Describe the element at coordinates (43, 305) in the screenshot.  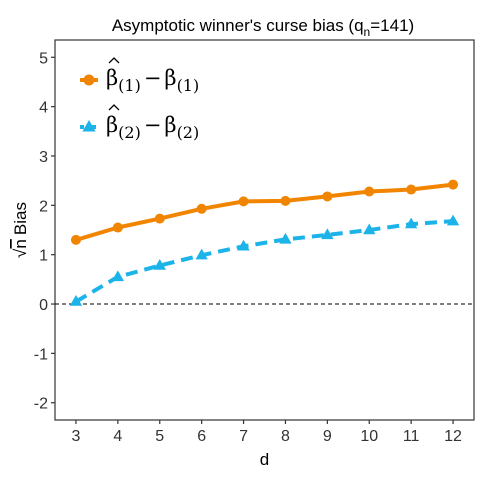
I see `y-tick-label: 0` at that location.